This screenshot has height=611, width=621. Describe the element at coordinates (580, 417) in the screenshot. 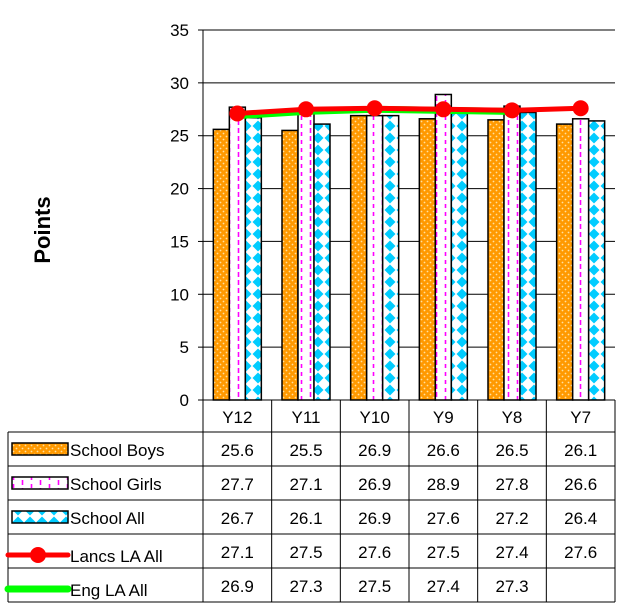

I see `x-tick-label: Y7` at that location.